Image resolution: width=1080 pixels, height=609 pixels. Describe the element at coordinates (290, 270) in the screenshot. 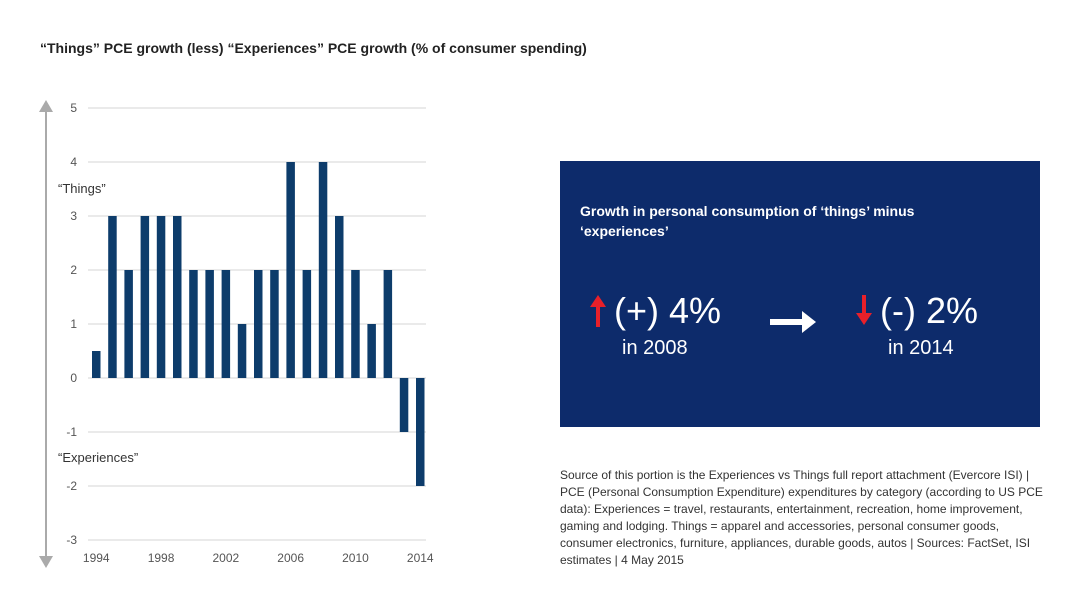

I see `bar-2006` at that location.